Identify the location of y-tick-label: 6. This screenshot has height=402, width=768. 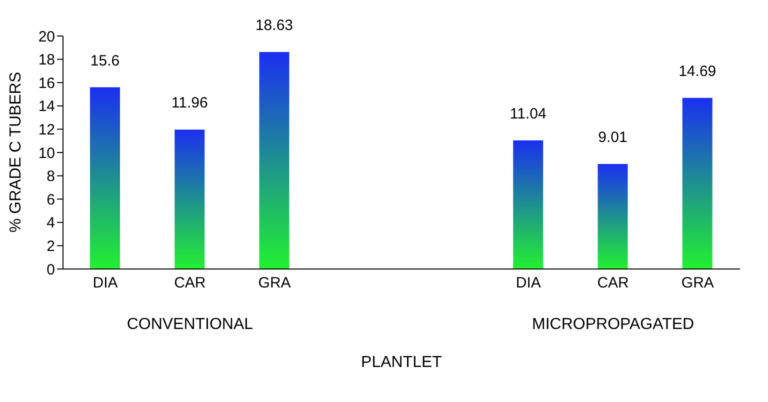
(50, 199).